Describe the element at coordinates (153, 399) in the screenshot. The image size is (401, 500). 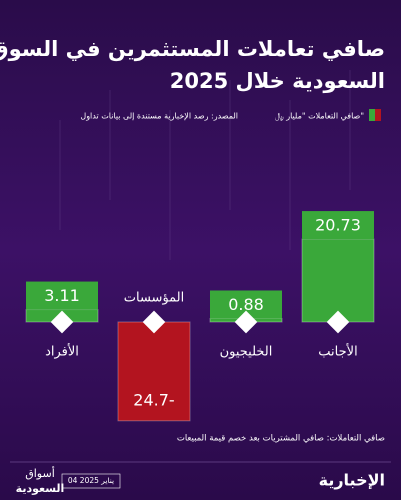
I see `value-label: 24.7-` at that location.